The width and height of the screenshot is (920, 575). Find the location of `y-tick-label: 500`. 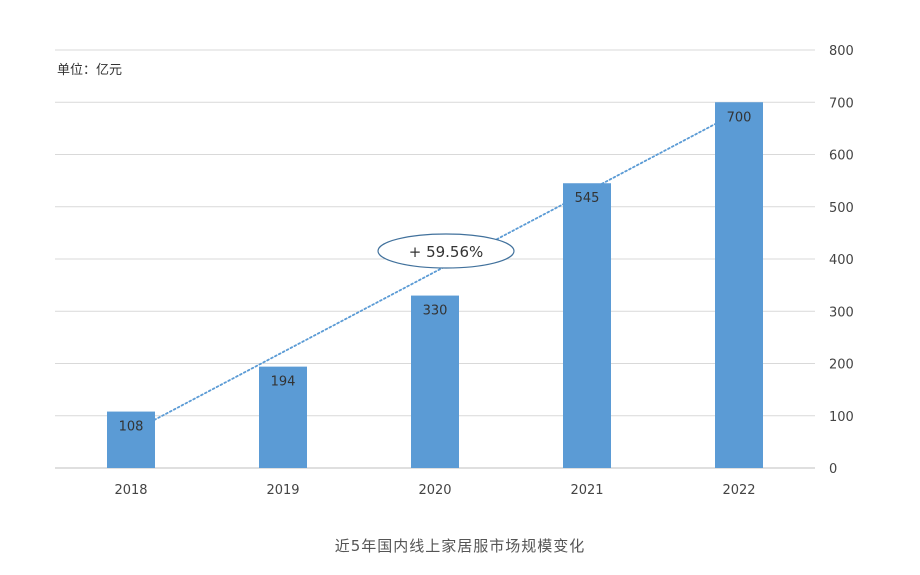

y-tick-label: 500 is located at coordinates (841, 208).